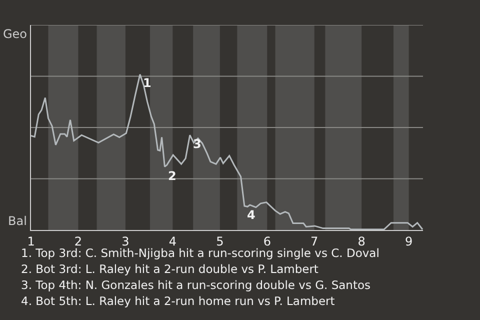 The width and height of the screenshot is (480, 320). I want to click on x-tick-label: 6, so click(267, 241).